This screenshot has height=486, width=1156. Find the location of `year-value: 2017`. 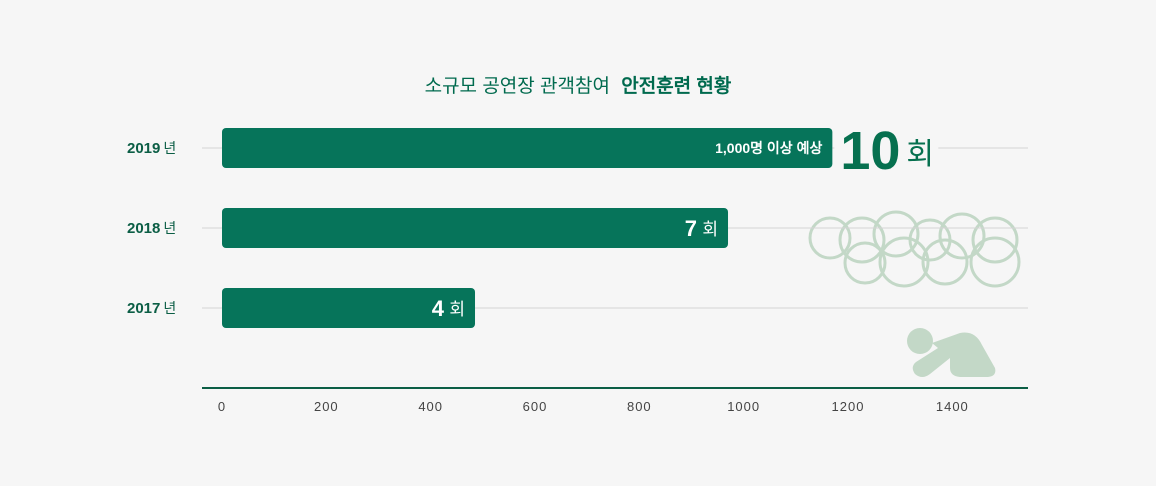

year-value: 2017 is located at coordinates (143, 308).